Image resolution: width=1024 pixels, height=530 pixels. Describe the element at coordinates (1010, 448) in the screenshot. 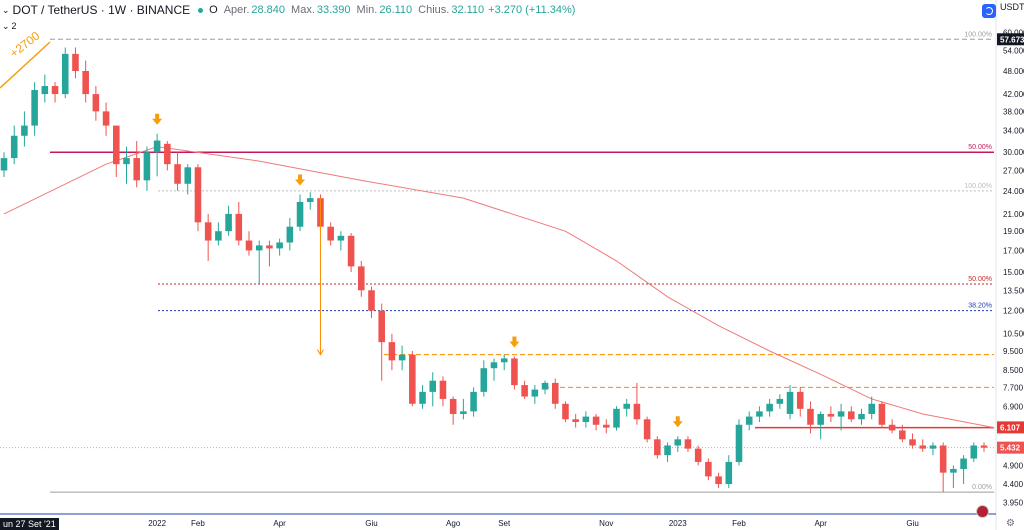

I see `last-price-badge: 5.432` at that location.